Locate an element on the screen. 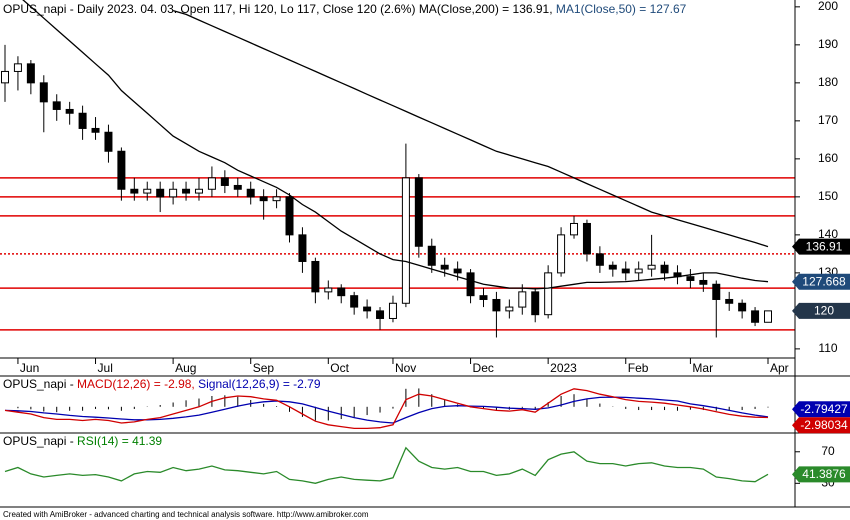 Image resolution: width=850 pixels, height=520 pixels. y-tick-label: 160 is located at coordinates (828, 158).